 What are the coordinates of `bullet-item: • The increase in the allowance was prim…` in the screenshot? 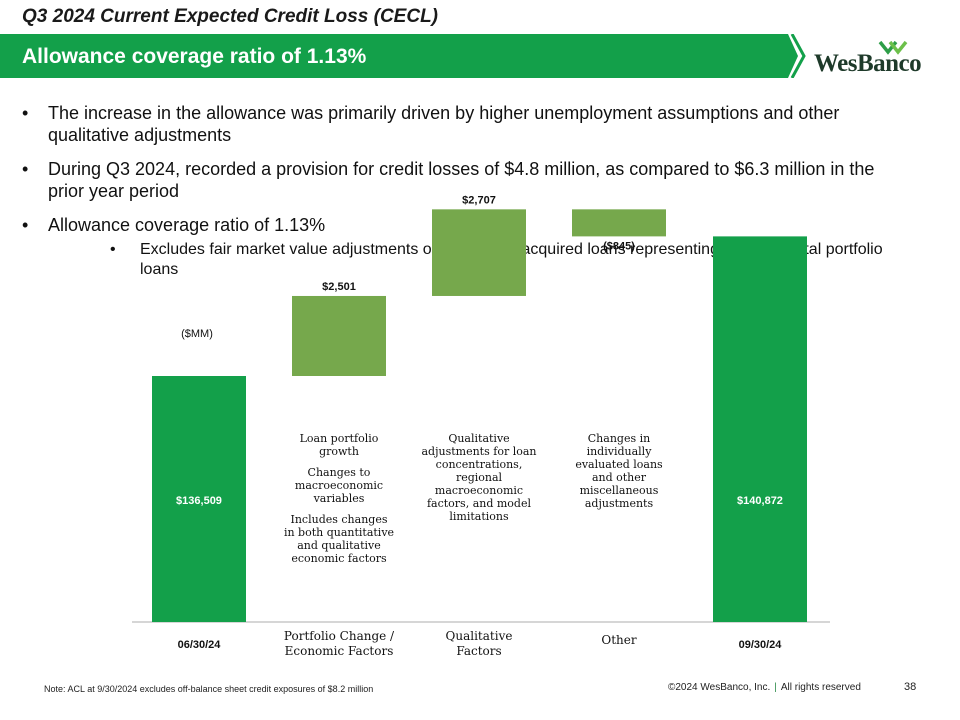 It's located at (462, 124).